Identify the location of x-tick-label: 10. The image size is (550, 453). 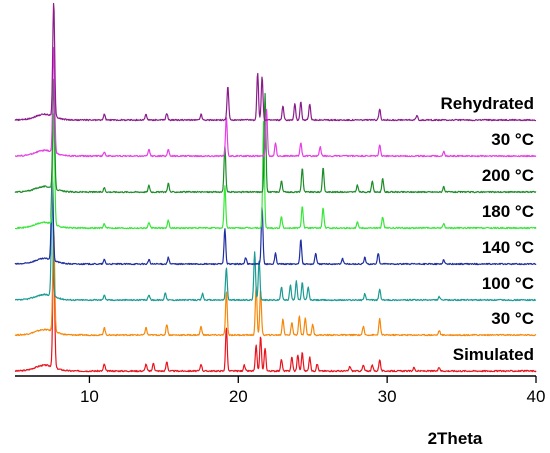
(89, 396).